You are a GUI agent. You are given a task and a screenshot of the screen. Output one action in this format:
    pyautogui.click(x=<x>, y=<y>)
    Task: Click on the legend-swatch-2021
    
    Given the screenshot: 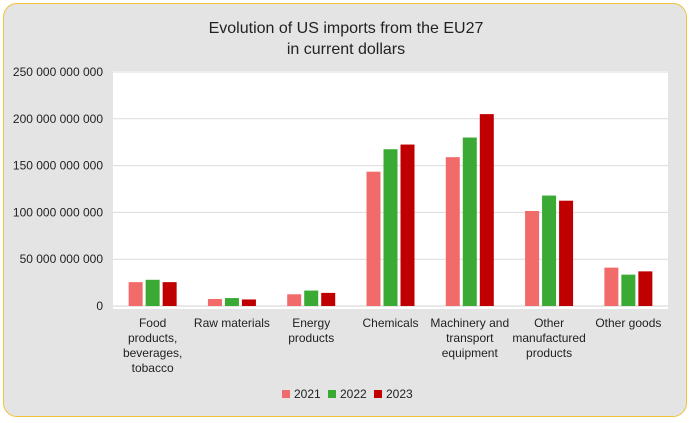 What is the action you would take?
    pyautogui.click(x=286, y=394)
    